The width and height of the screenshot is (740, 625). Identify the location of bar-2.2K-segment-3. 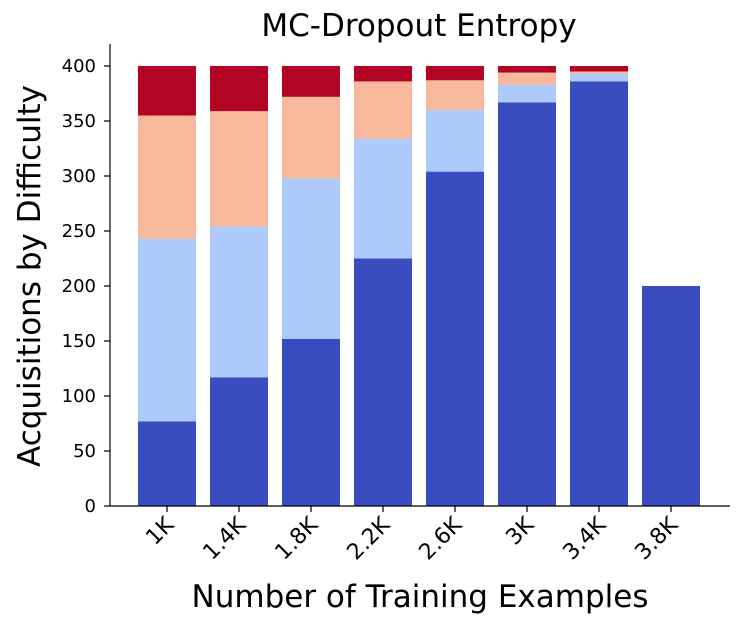
(383, 110).